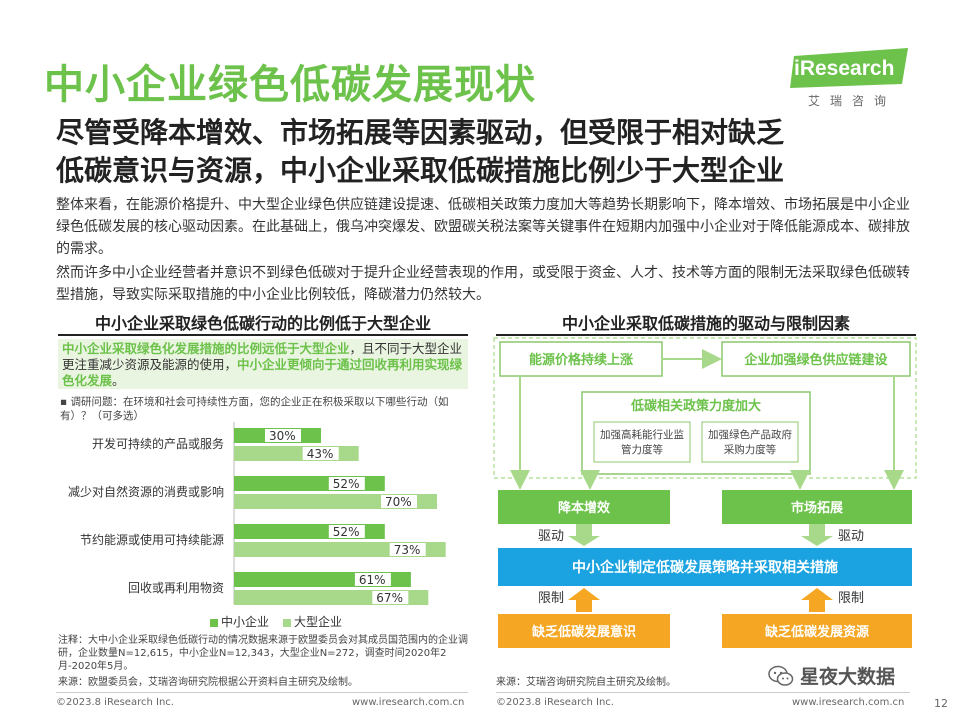 The width and height of the screenshot is (960, 720). What do you see at coordinates (146, 491) in the screenshot?
I see `category-label: 减少对自然资源的消费或影响` at bounding box center [146, 491].